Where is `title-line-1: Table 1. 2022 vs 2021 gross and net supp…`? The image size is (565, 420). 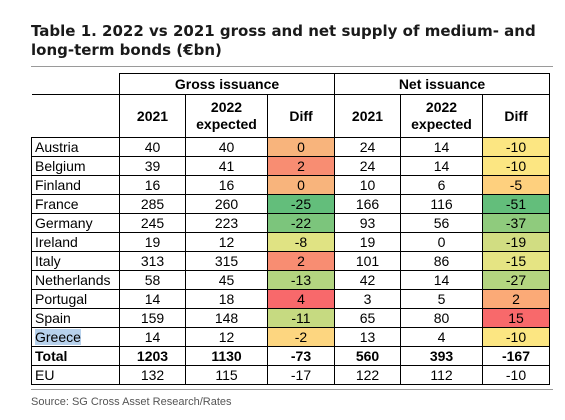
title-line-1: Table 1. 2022 vs 2021 gross and net supp… is located at coordinates (283, 31).